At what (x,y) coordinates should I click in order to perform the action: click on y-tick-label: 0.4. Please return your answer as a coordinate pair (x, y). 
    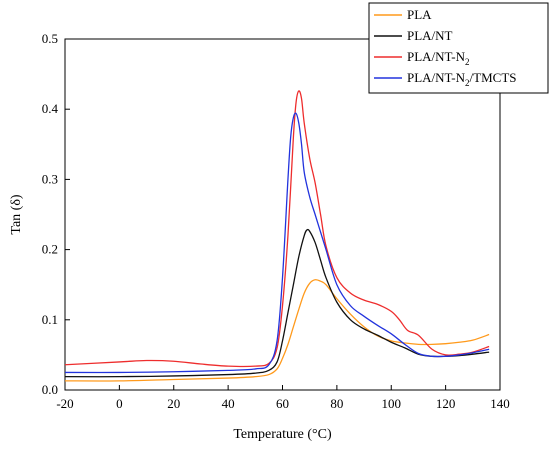
    Looking at the image, I should click on (50, 108).